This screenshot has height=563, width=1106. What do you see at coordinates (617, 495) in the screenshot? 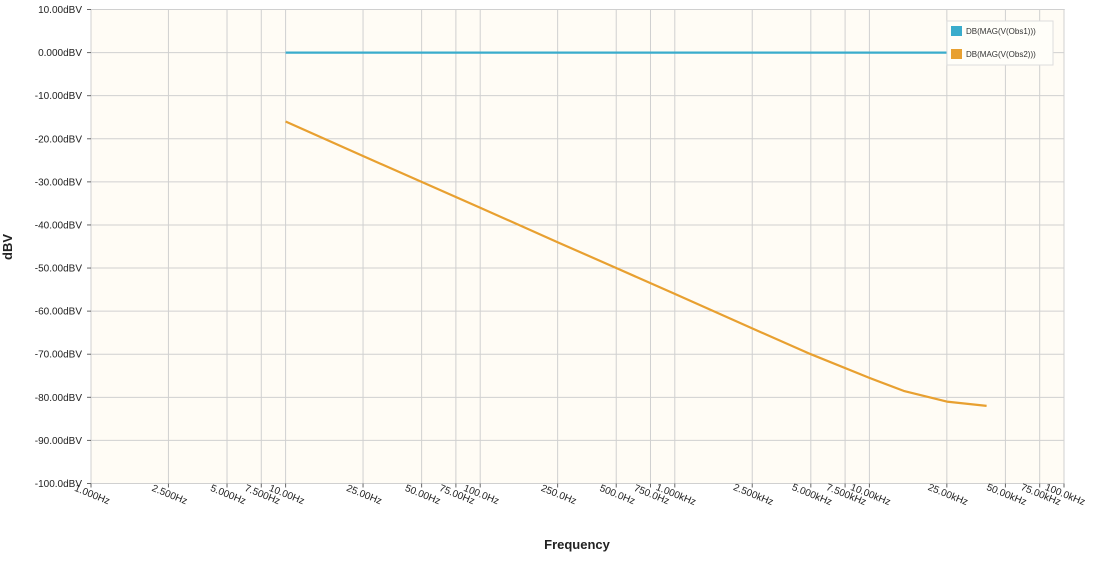
I see `x-tick-label: 500.0Hz` at bounding box center [617, 495].